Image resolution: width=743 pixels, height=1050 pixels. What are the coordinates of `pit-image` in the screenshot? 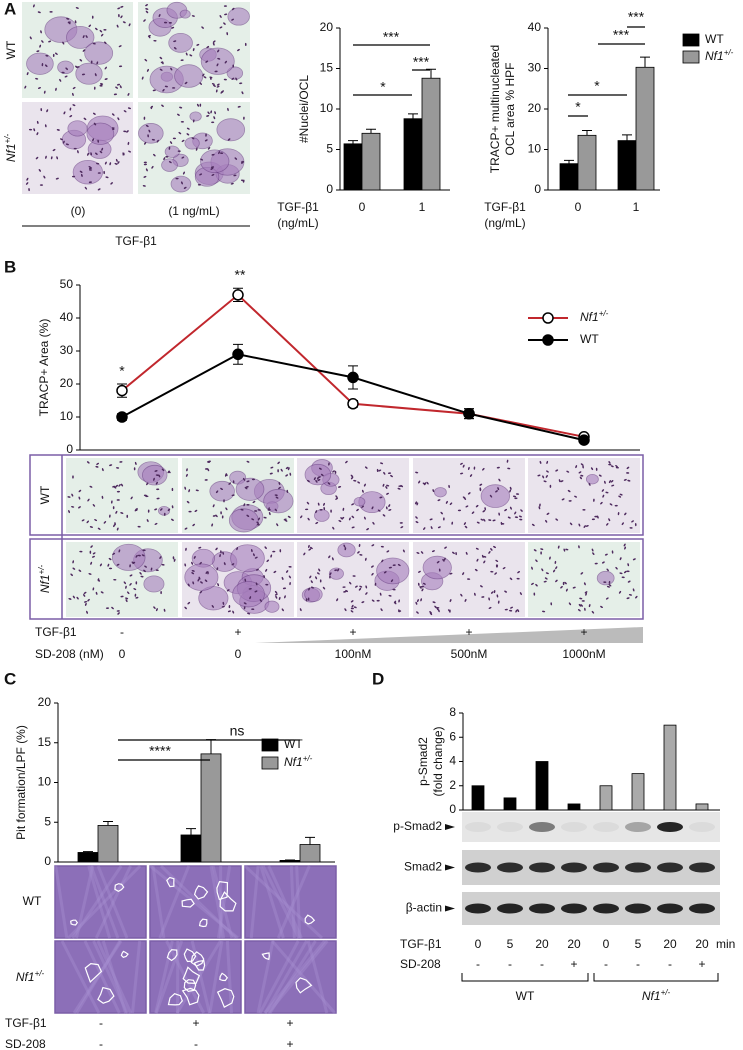 It's located at (195, 902).